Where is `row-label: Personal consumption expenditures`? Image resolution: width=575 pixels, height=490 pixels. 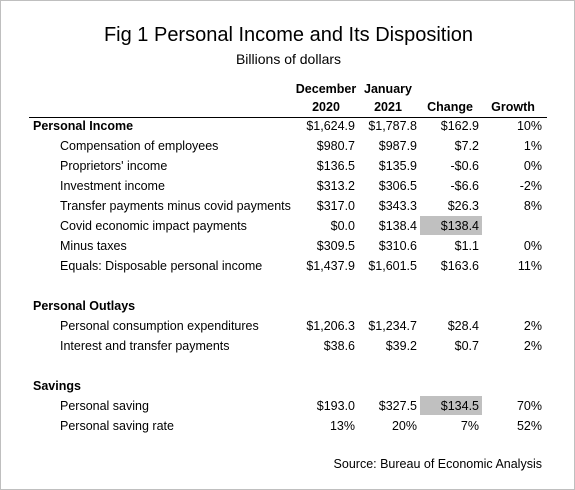
row-label: Personal consumption expenditures is located at coordinates (159, 326).